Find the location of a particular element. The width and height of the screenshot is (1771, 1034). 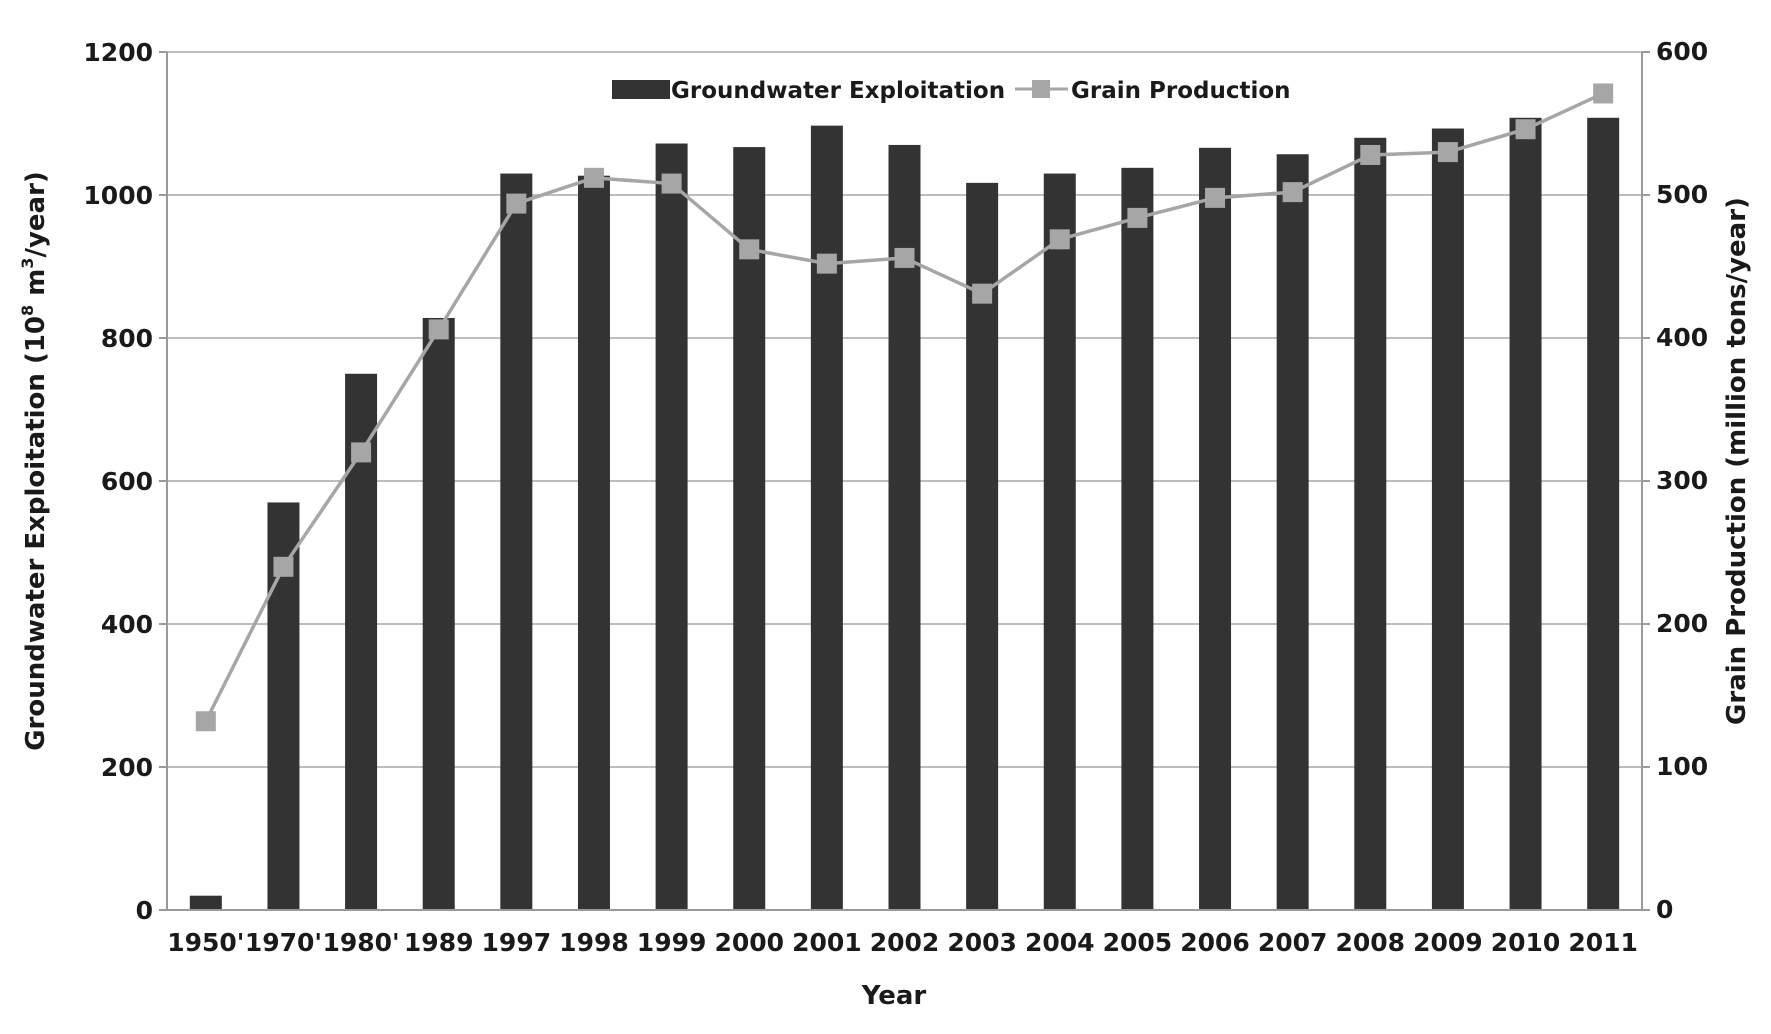

y-axis-title-main: Groundwater Exploitation (10 is located at coordinates (36, 533).